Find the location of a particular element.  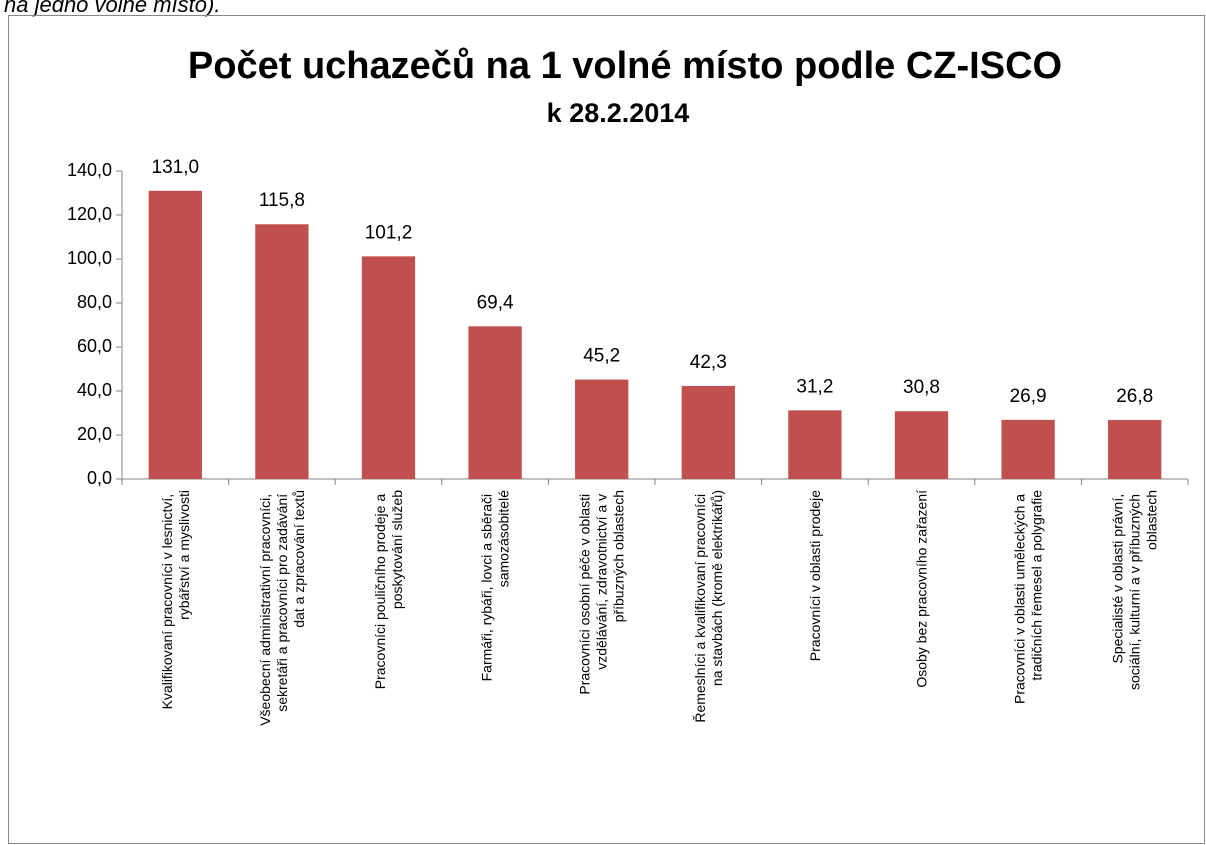

y-tick-label: 20,0 is located at coordinates (94, 434).